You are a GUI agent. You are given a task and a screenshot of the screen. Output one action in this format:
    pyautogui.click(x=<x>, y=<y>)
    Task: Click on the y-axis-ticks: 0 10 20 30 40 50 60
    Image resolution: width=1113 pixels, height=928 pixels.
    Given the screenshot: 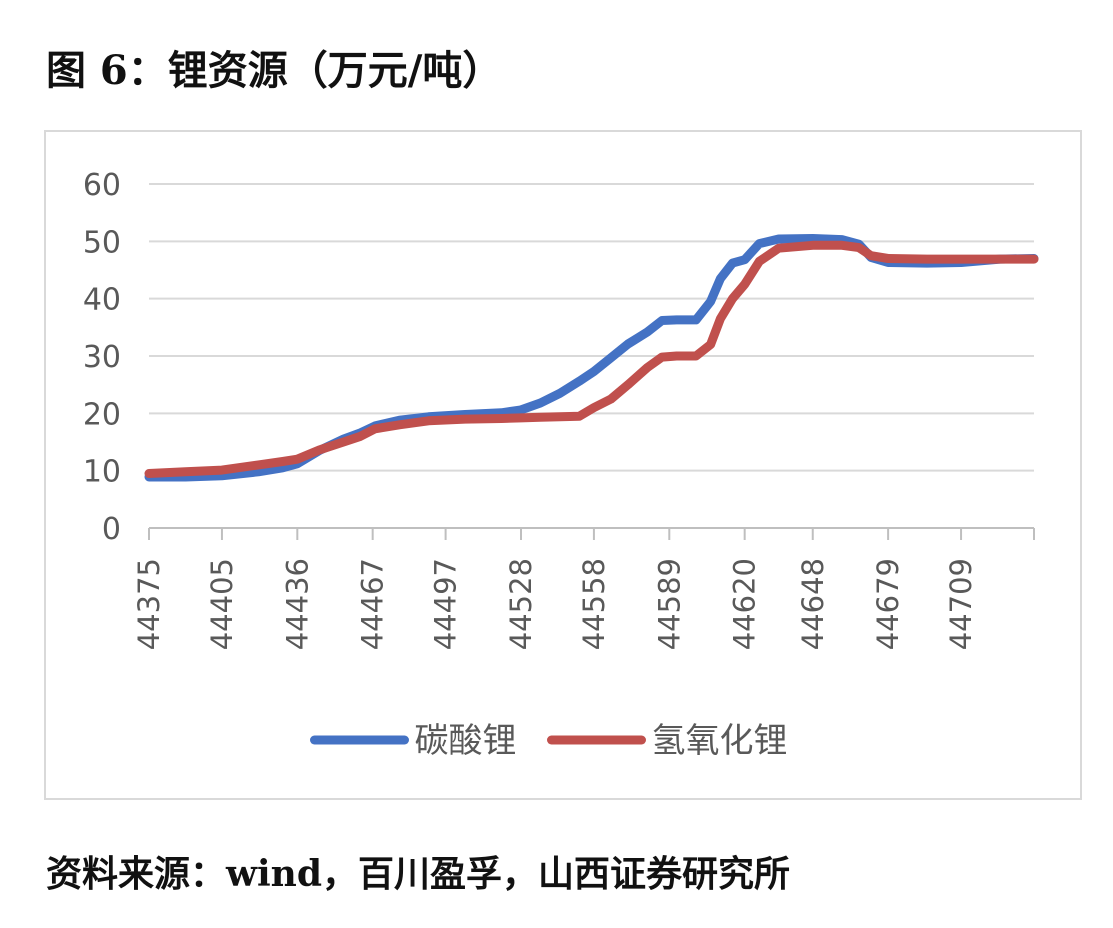 What is the action you would take?
    pyautogui.click(x=102, y=357)
    